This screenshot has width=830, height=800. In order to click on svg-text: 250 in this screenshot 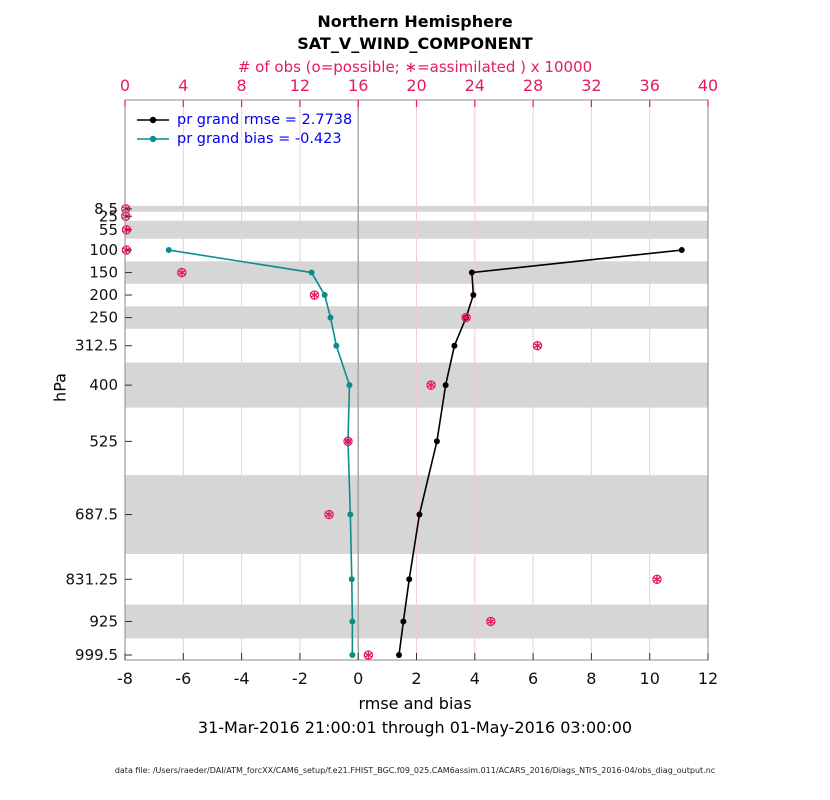, I will do `click(103, 318)`.